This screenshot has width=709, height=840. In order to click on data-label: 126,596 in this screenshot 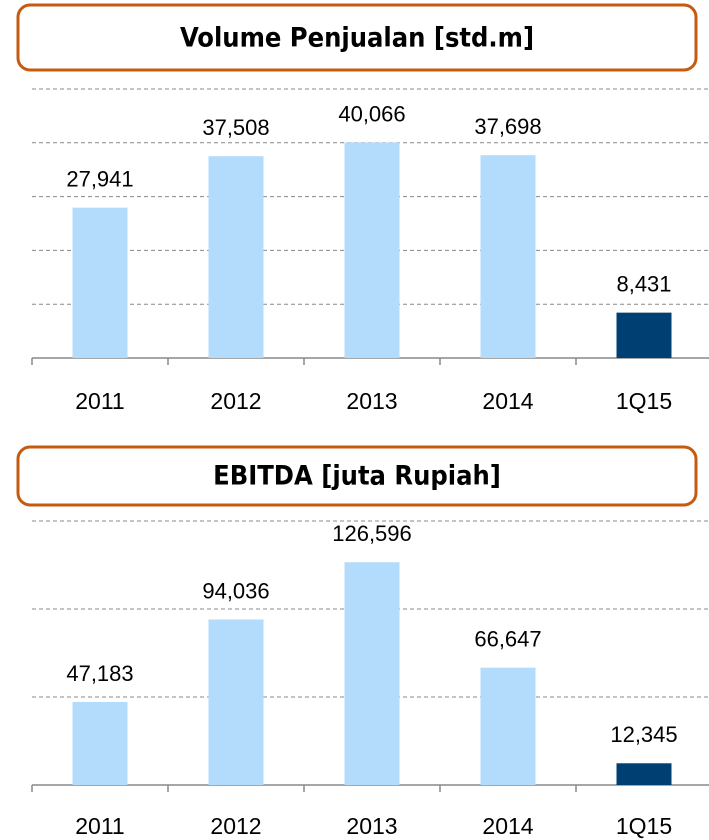, I will do `click(372, 533)`.